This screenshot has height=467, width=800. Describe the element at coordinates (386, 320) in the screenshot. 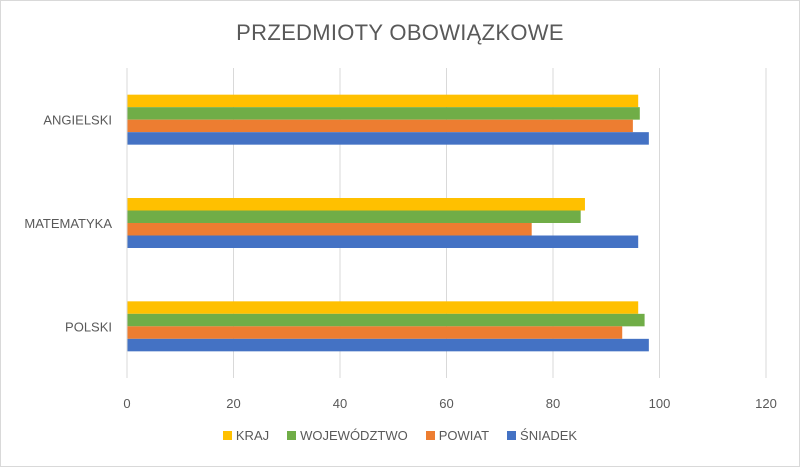

I see `bar-województwo-polski` at that location.